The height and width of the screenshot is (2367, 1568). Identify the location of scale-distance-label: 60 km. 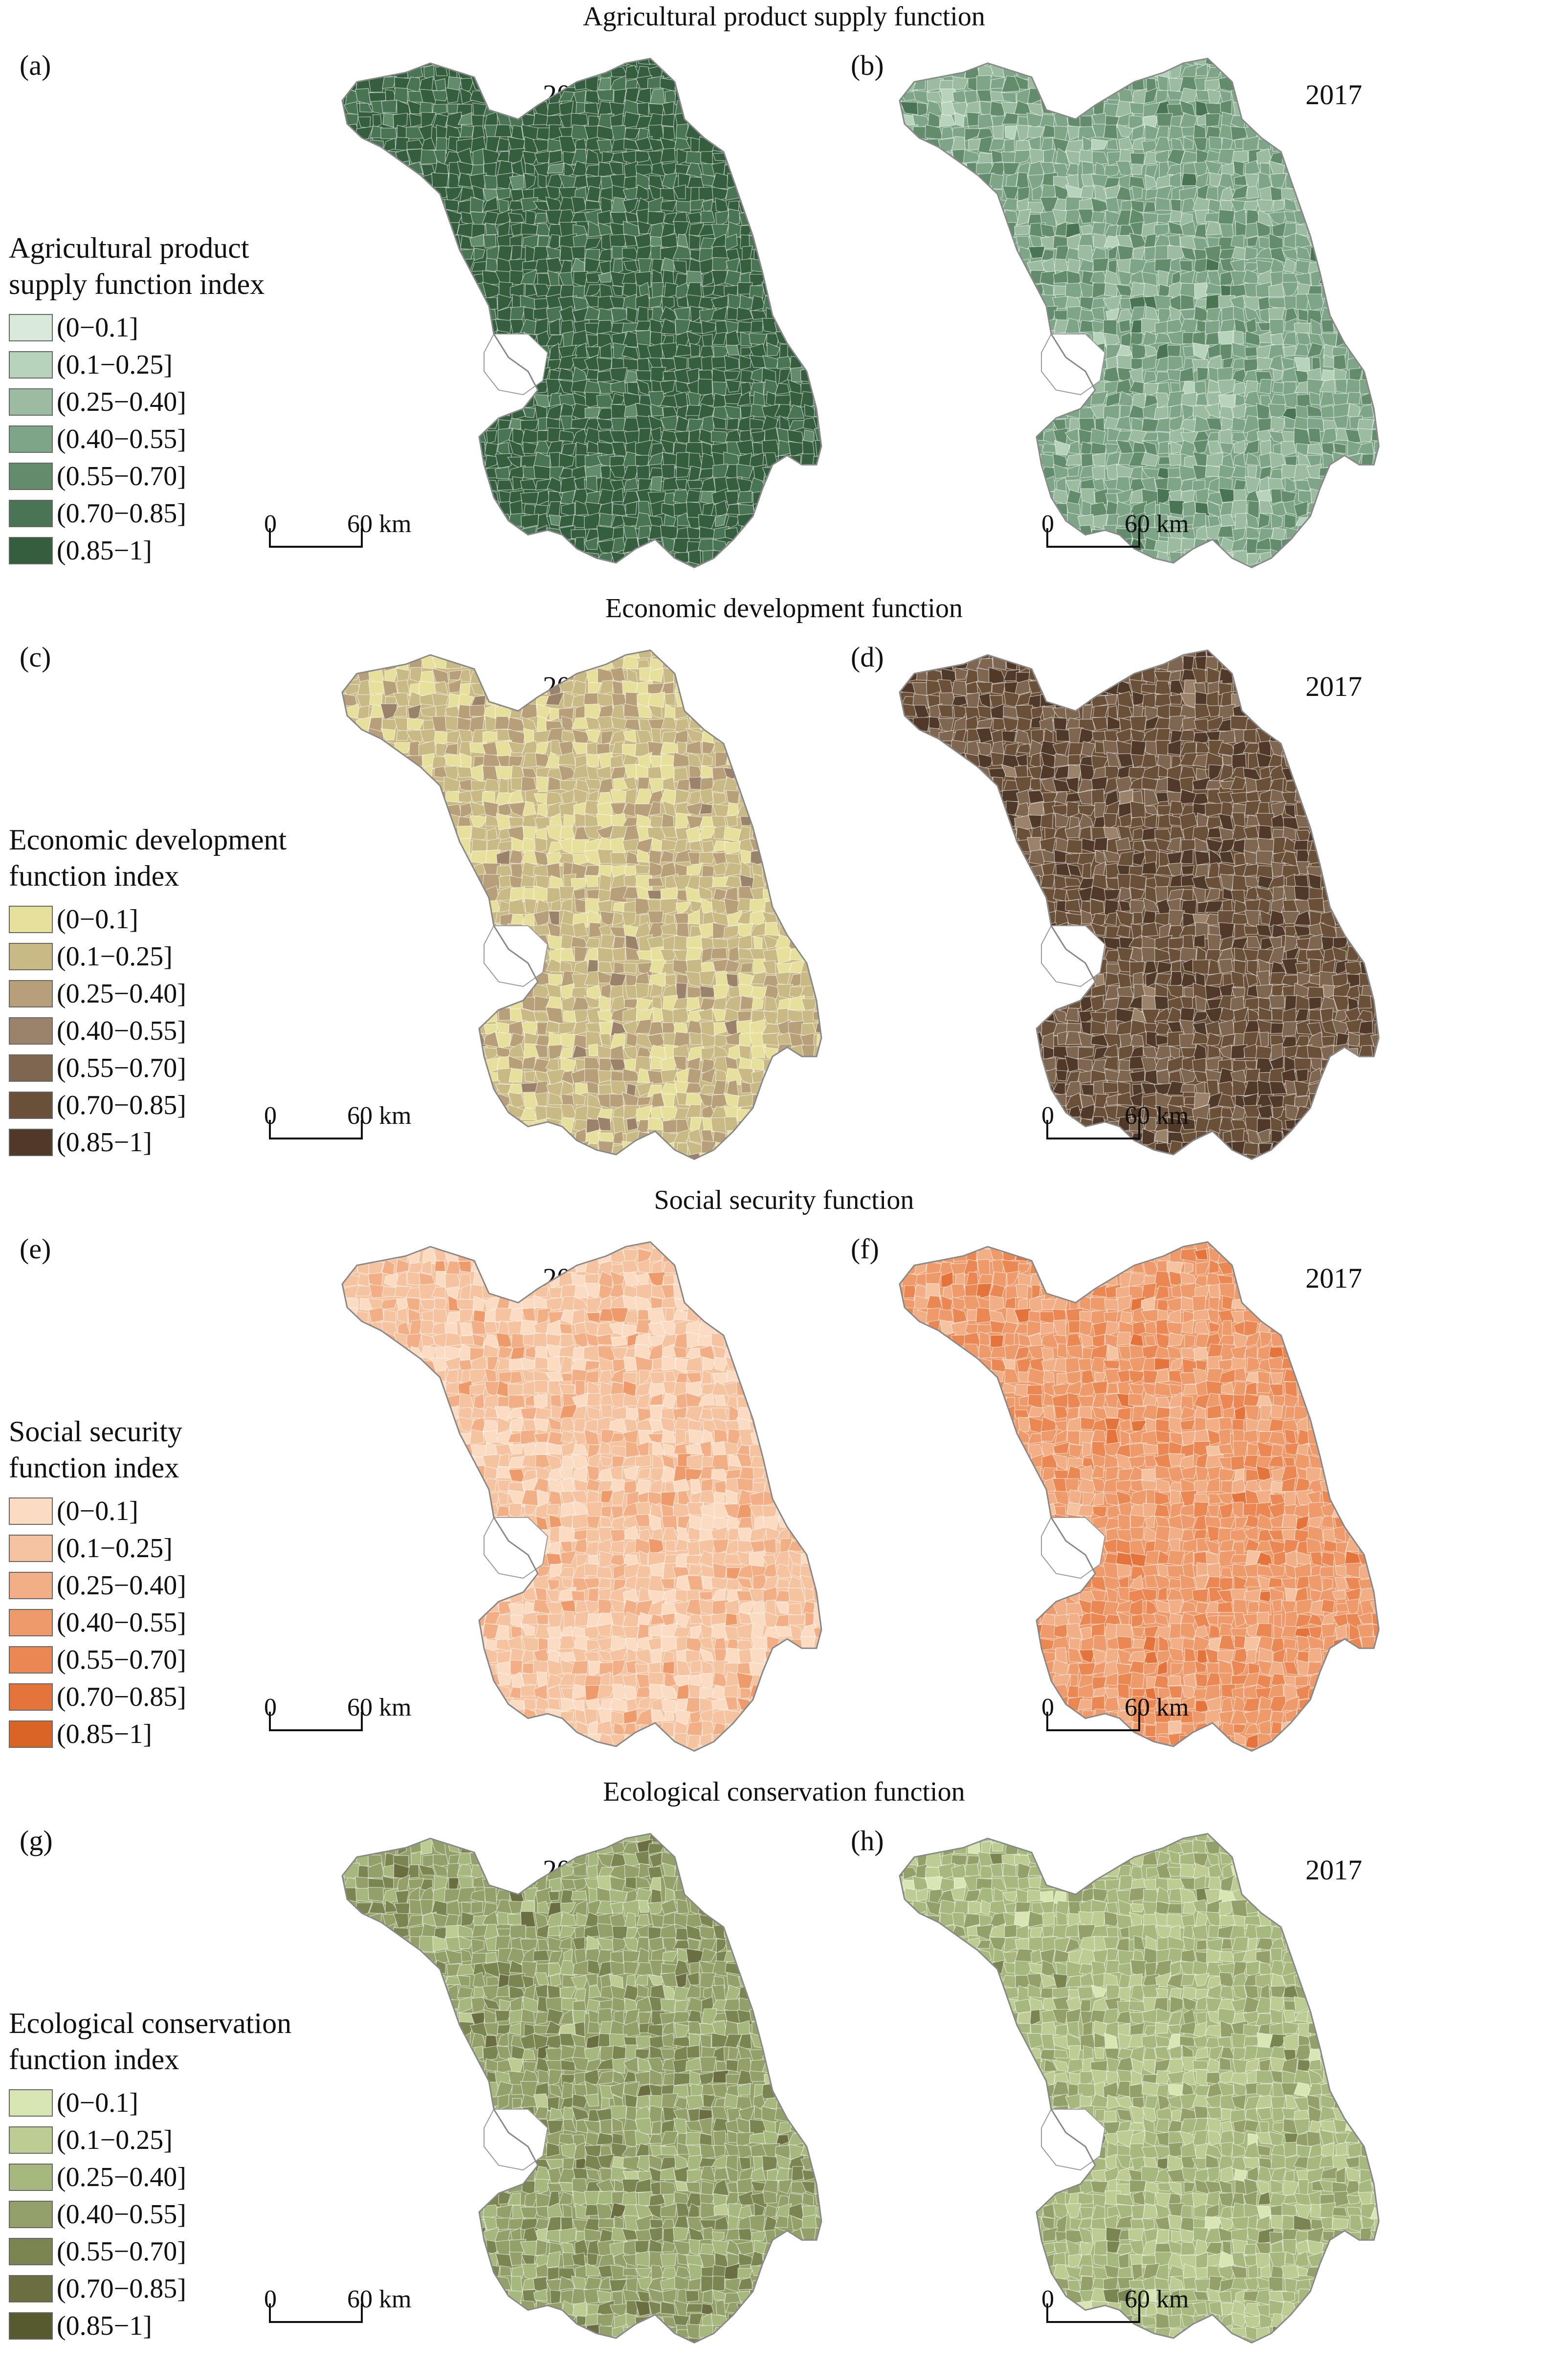
(379, 524).